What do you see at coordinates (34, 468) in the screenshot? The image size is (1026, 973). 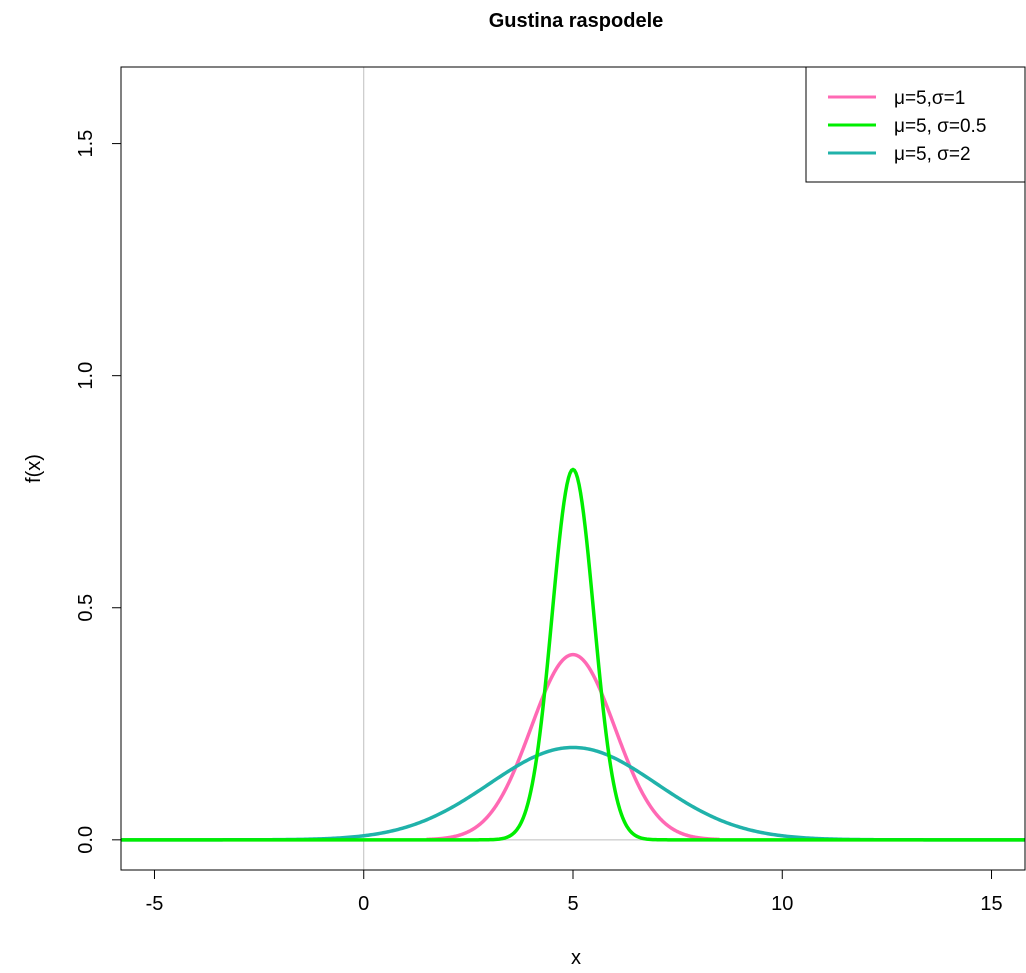 I see `y-axis-label: f(x)` at bounding box center [34, 468].